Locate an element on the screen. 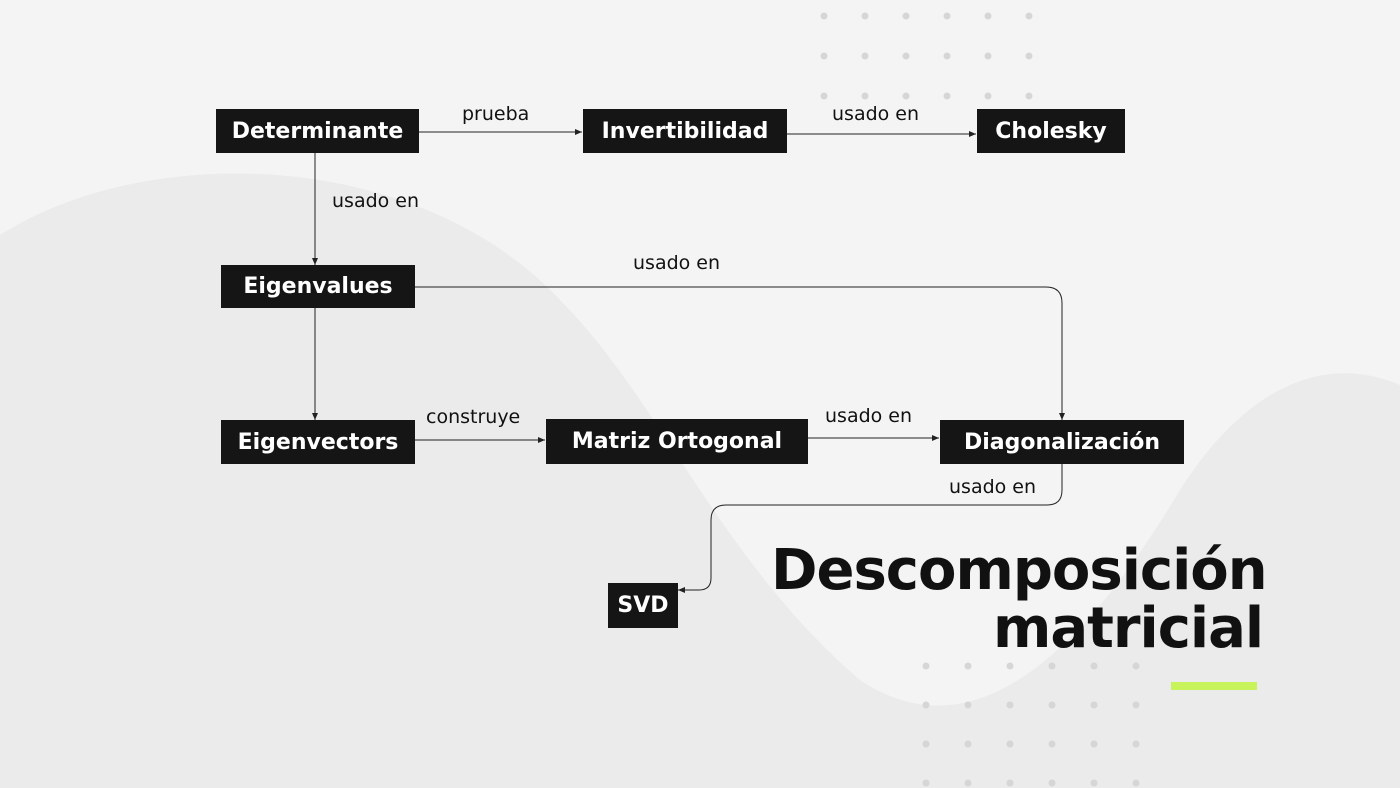 The width and height of the screenshot is (1400, 788). edge-label-prueba: prueba is located at coordinates (496, 114).